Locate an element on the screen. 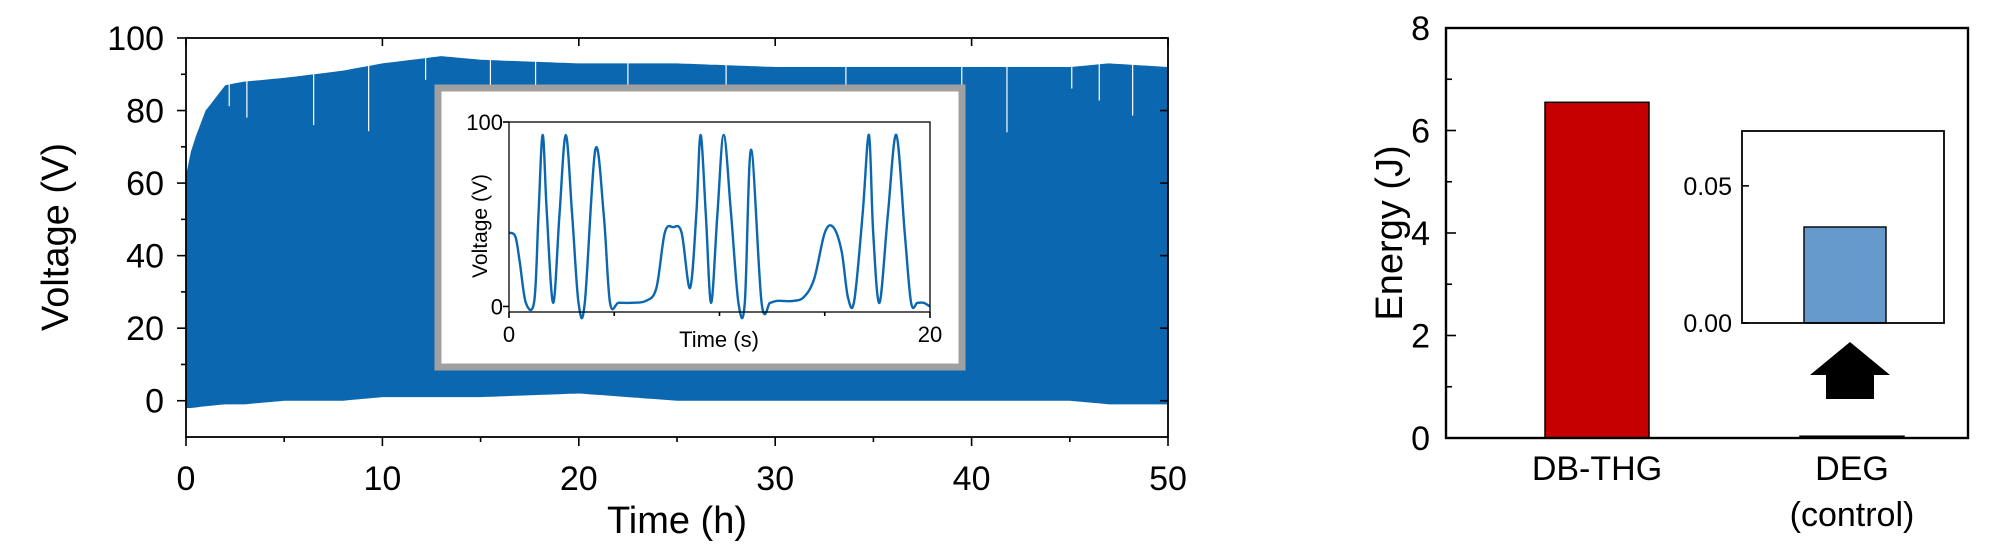 Image resolution: width=2000 pixels, height=544 pixels. y-axis-label: Voltage (V) is located at coordinates (56, 237).